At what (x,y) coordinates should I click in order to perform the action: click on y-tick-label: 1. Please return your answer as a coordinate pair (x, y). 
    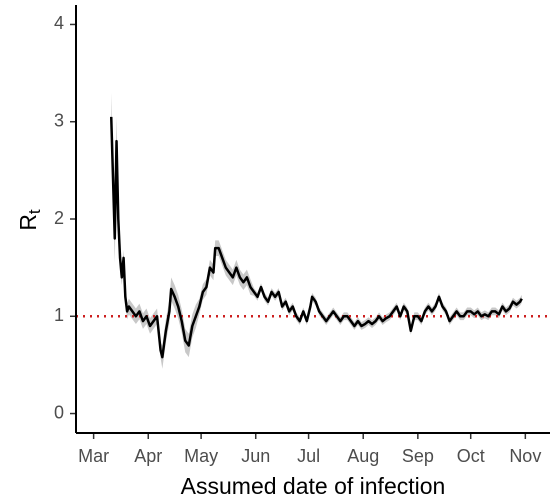
    Looking at the image, I should click on (59, 315).